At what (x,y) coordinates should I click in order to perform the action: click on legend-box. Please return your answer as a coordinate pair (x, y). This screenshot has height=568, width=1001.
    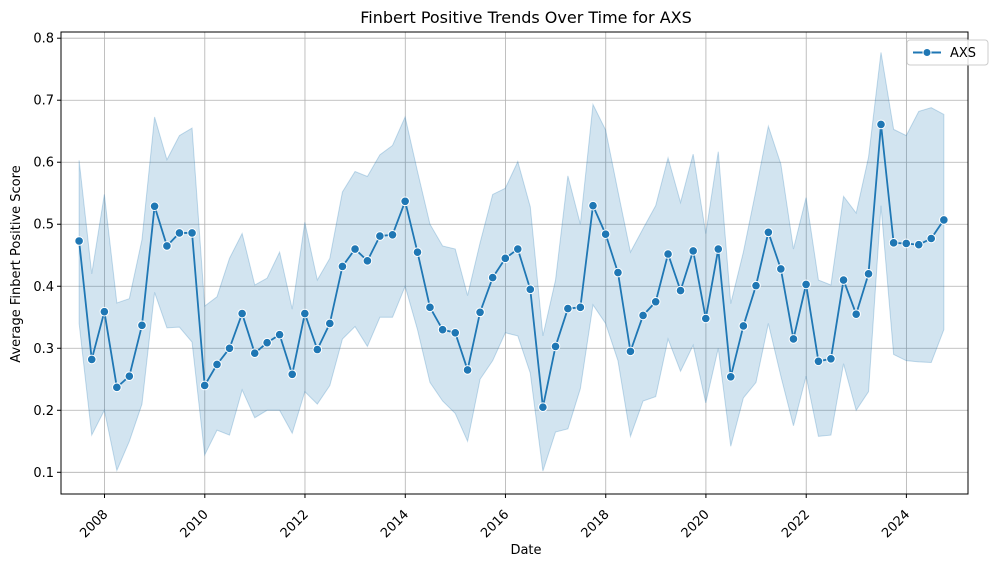
    Looking at the image, I should click on (947, 52).